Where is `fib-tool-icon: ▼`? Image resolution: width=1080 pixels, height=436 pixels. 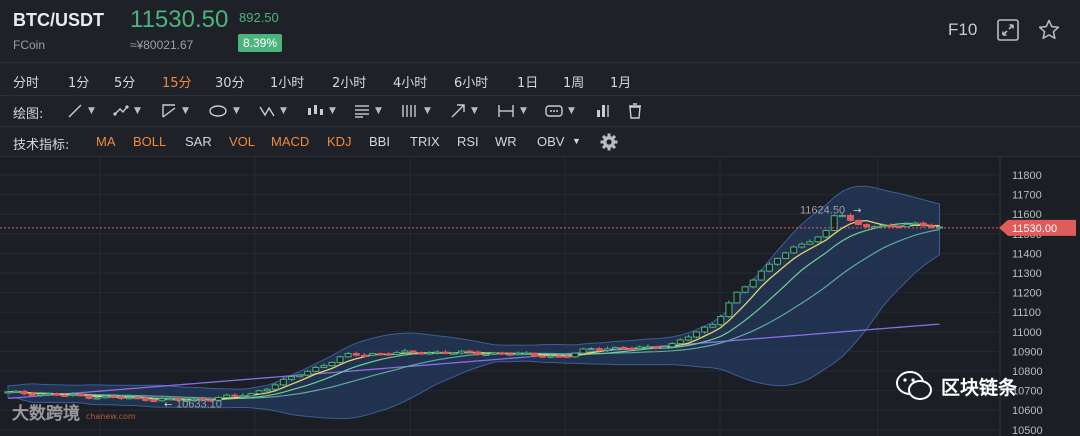
fib-tool-icon: ▼ is located at coordinates (368, 111).